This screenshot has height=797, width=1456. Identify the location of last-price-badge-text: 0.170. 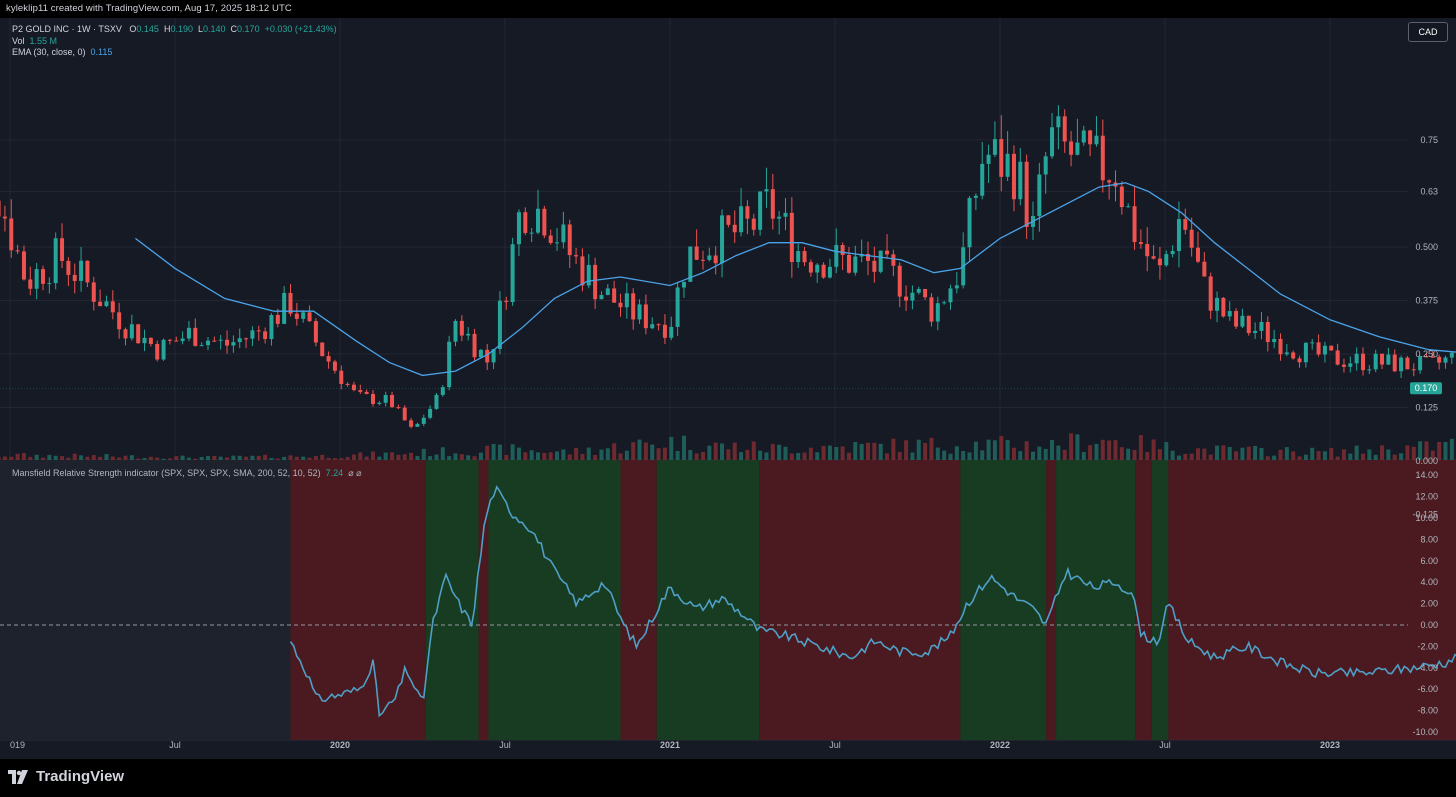
(1426, 388).